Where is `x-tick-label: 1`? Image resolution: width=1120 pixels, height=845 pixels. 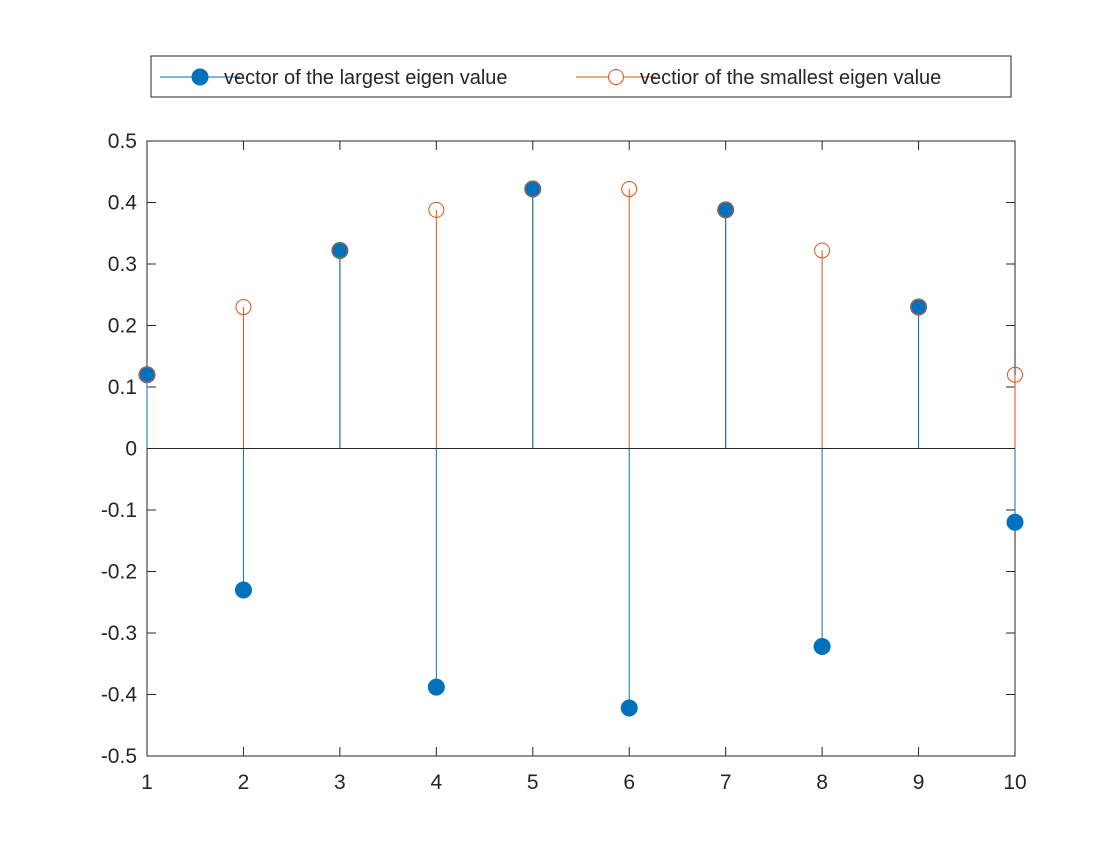
x-tick-label: 1 is located at coordinates (147, 782).